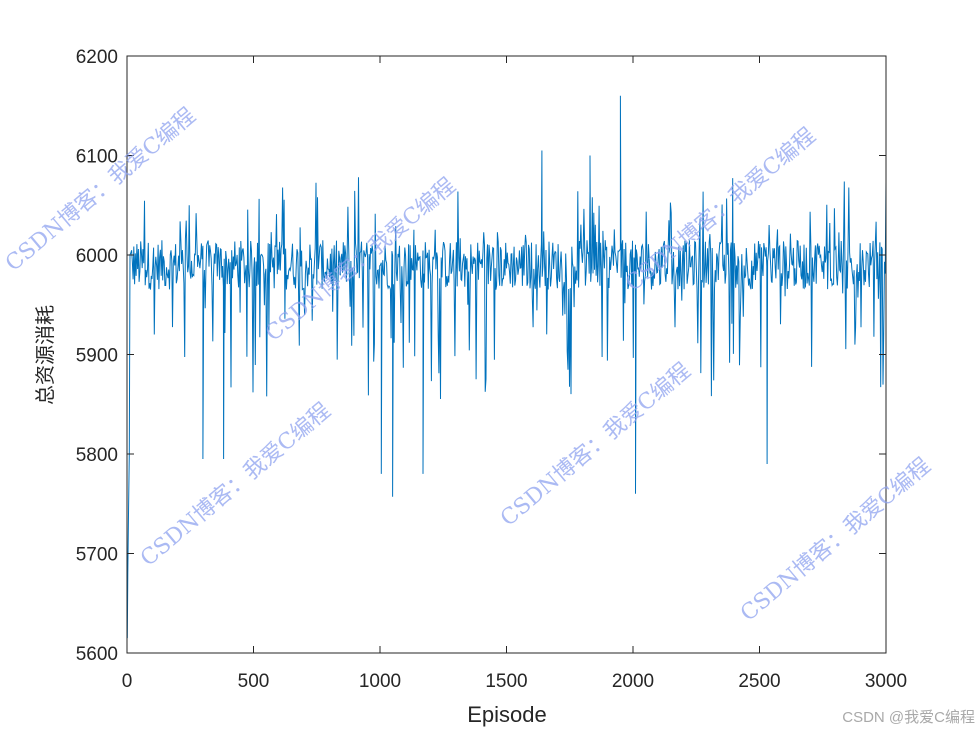 This screenshot has width=980, height=735. I want to click on x-tick-label: 0, so click(127, 681).